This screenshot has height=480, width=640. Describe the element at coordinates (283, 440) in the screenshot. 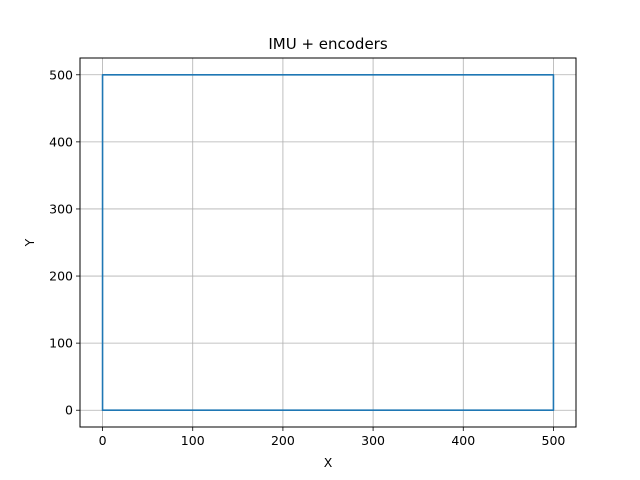

I see `x-tick-label-2: 200` at that location.